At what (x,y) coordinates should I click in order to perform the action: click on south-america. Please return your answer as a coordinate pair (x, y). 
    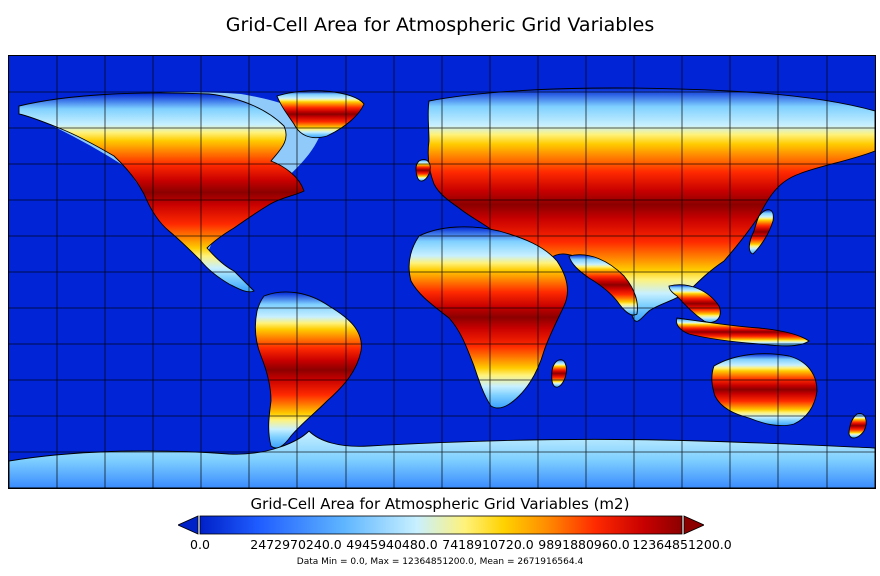
    Looking at the image, I should click on (308, 370).